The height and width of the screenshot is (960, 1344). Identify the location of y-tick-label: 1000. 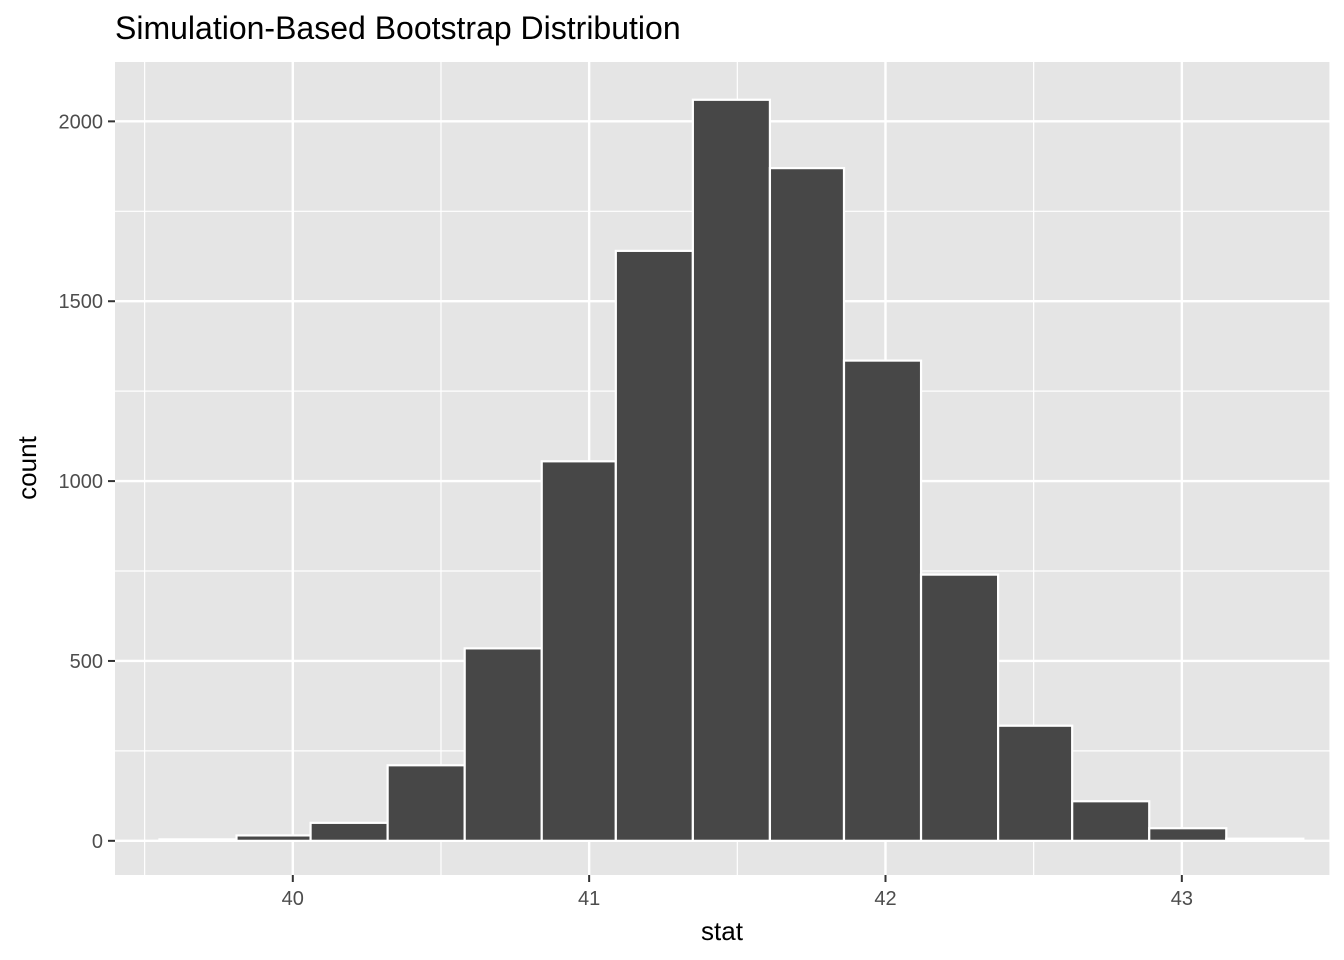
(81, 482).